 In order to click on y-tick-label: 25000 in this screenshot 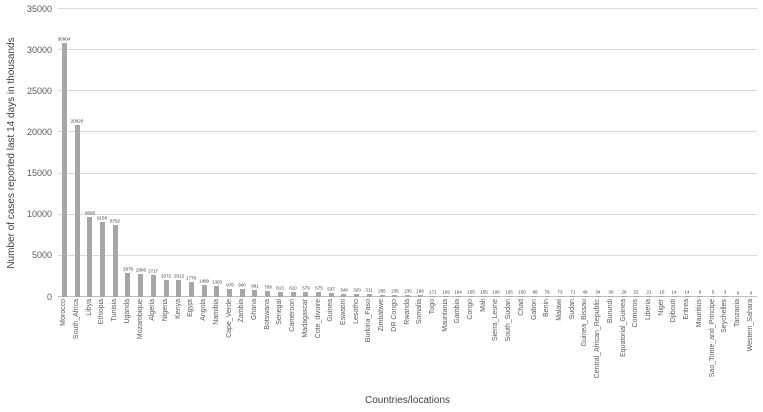, I will do `click(39, 90)`.